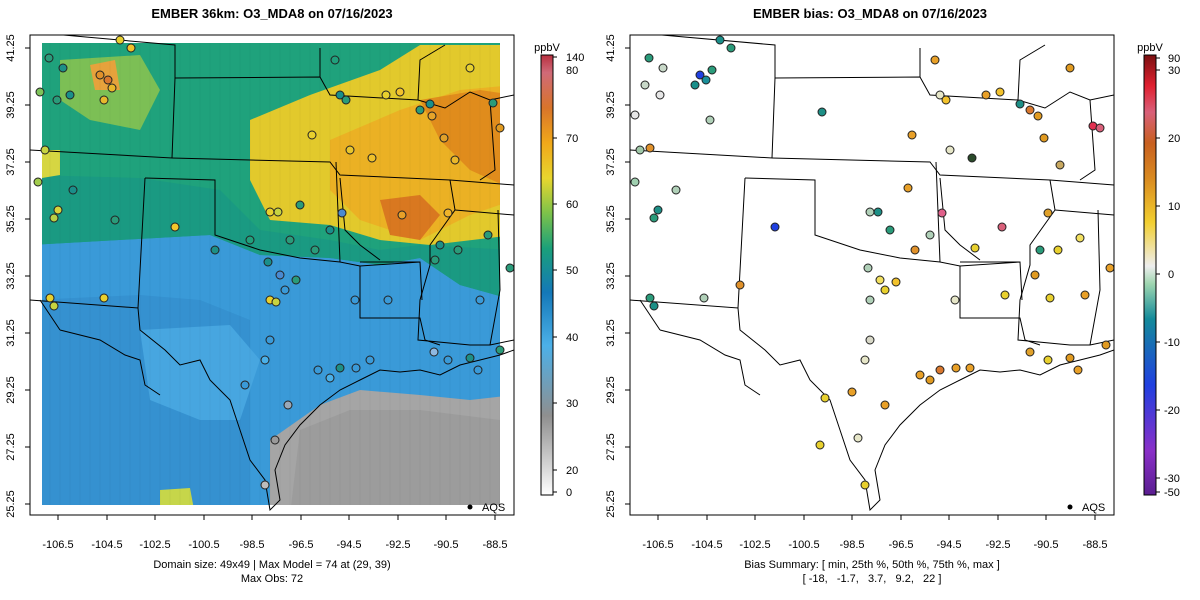 The width and height of the screenshot is (1200, 600). I want to click on right-footer-line2: [ -18, -1.7, 3.7, 9.2, 22 ], so click(872, 579).